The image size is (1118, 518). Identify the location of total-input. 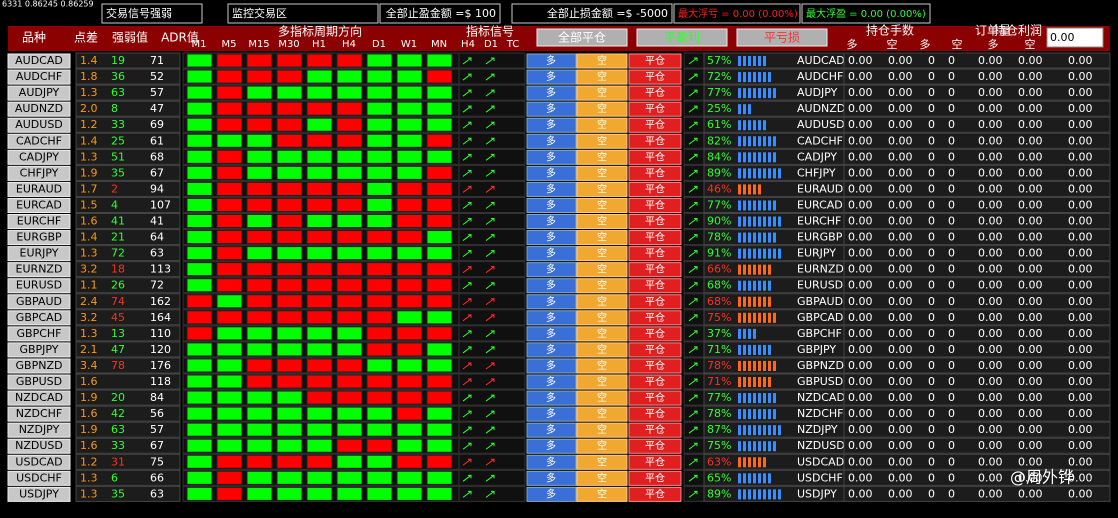
(1075, 37).